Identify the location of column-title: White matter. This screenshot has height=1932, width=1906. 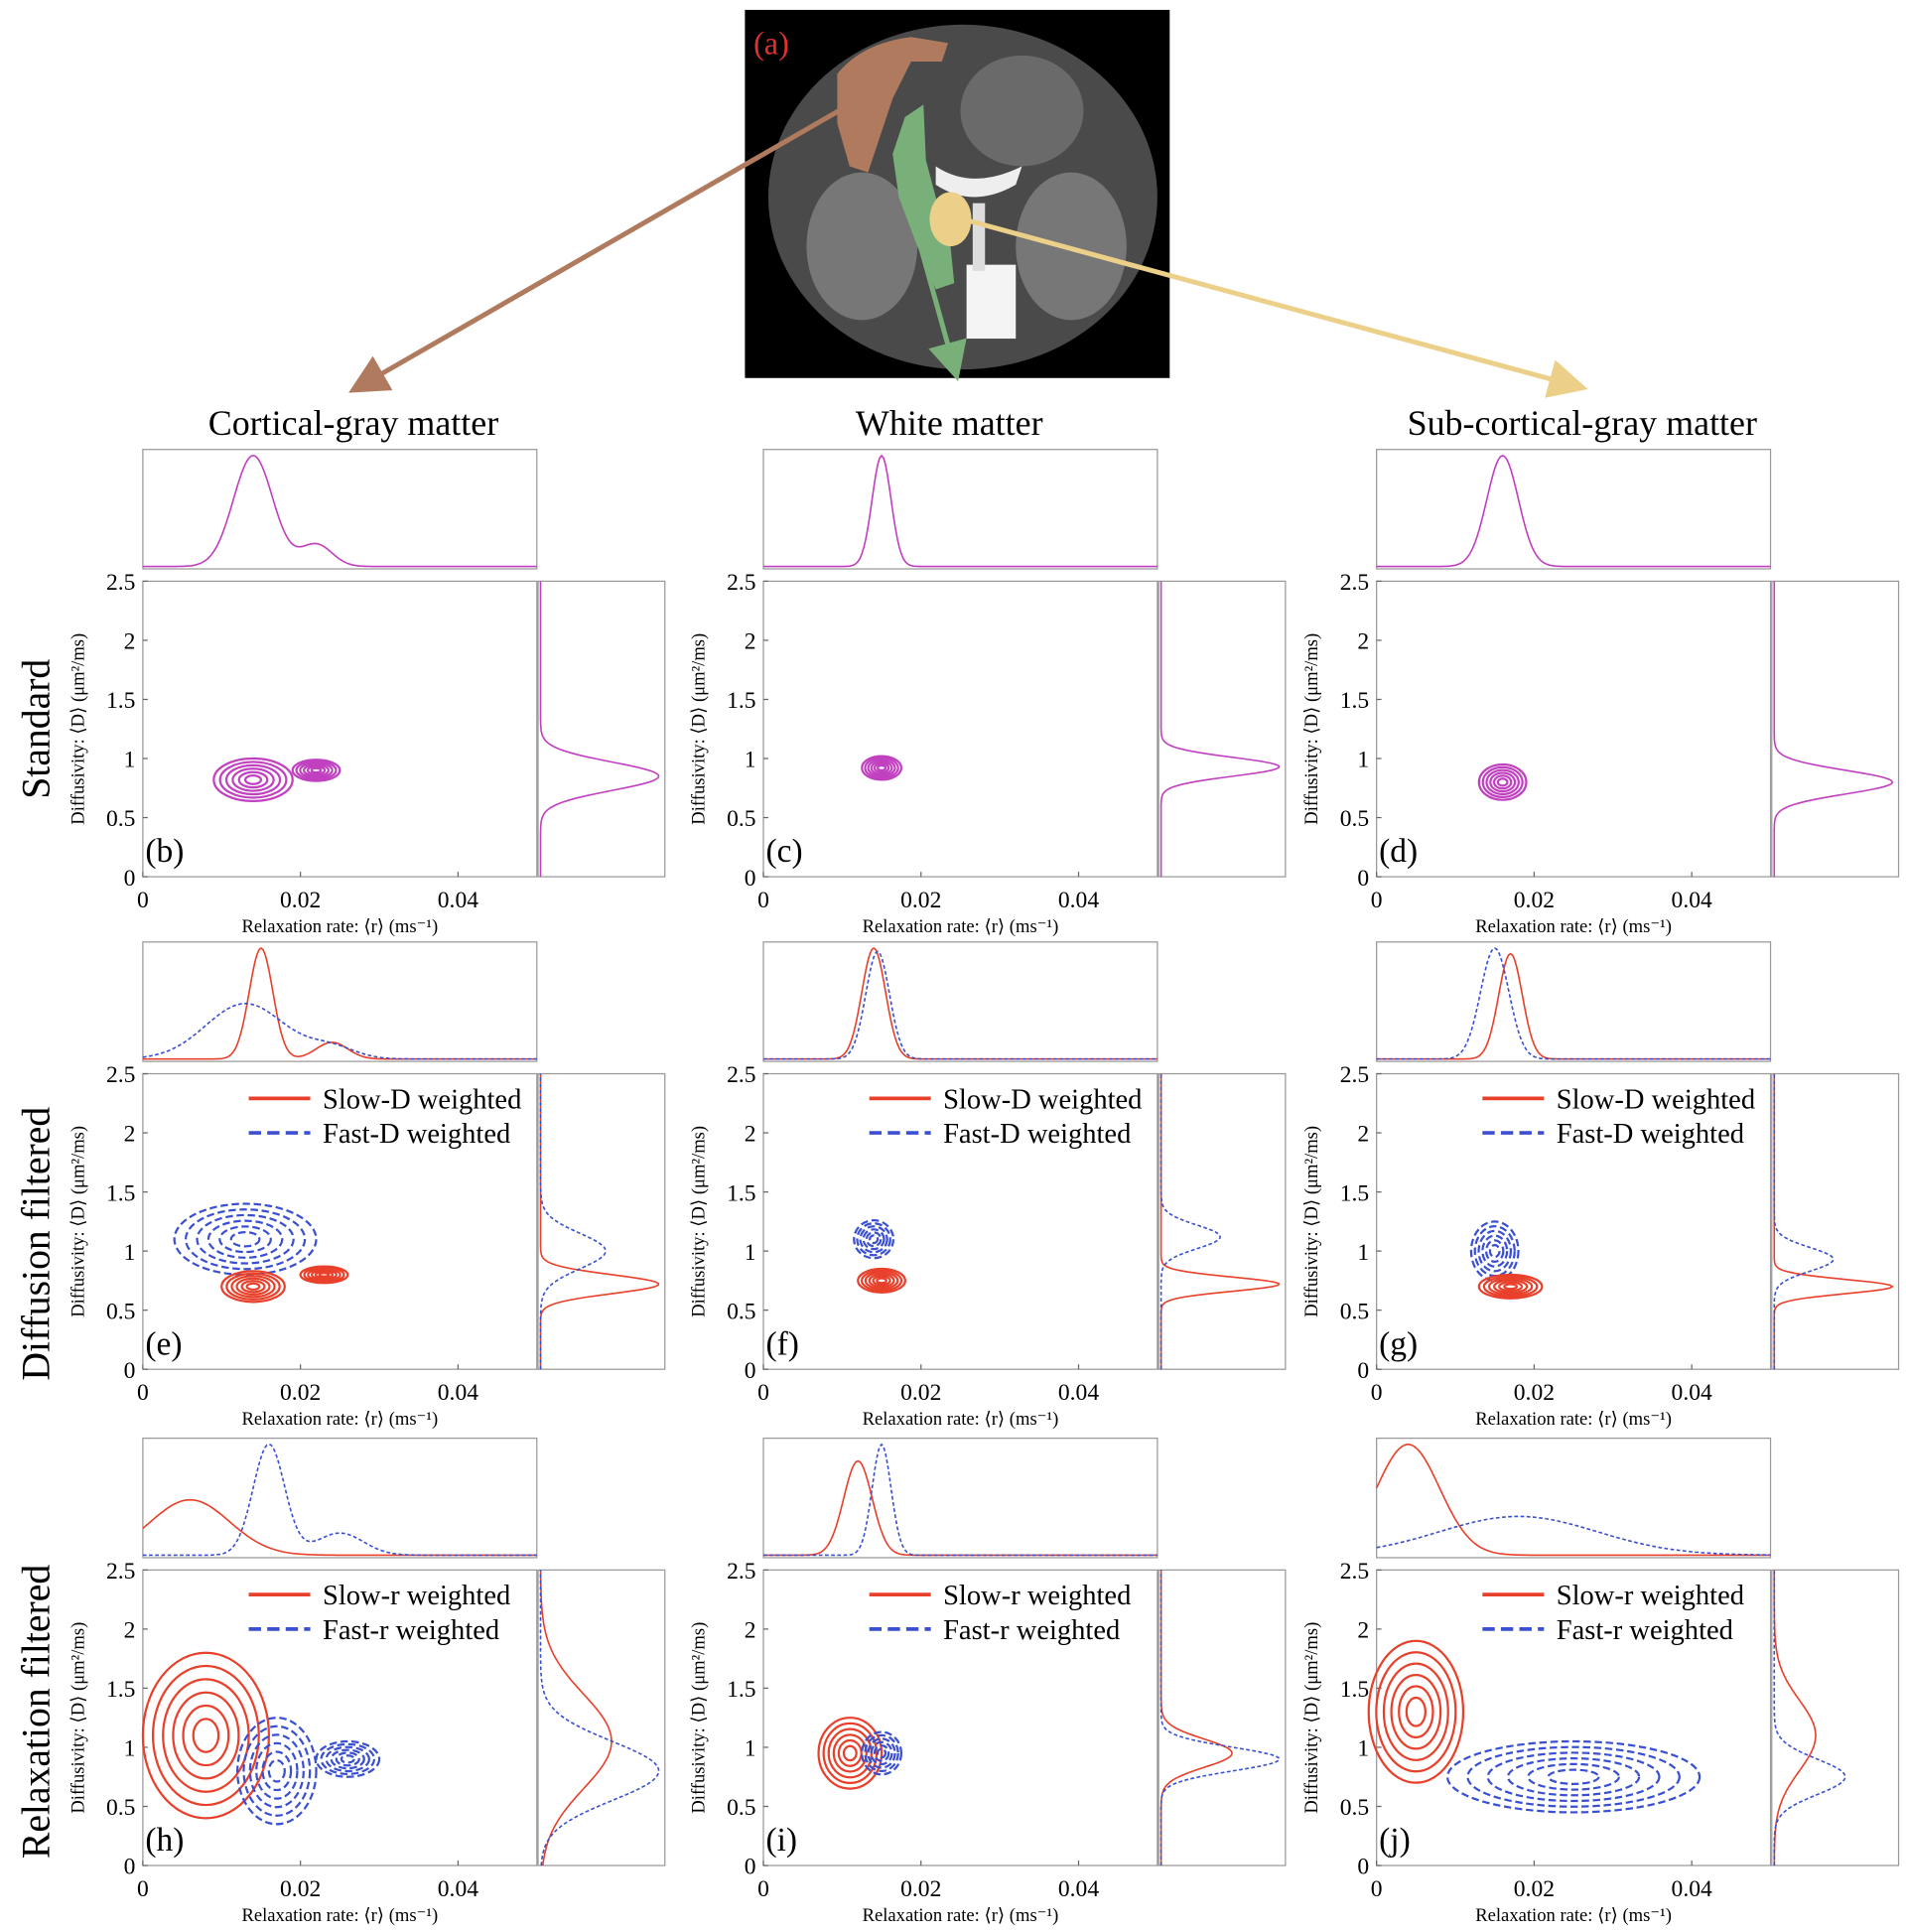
(949, 423).